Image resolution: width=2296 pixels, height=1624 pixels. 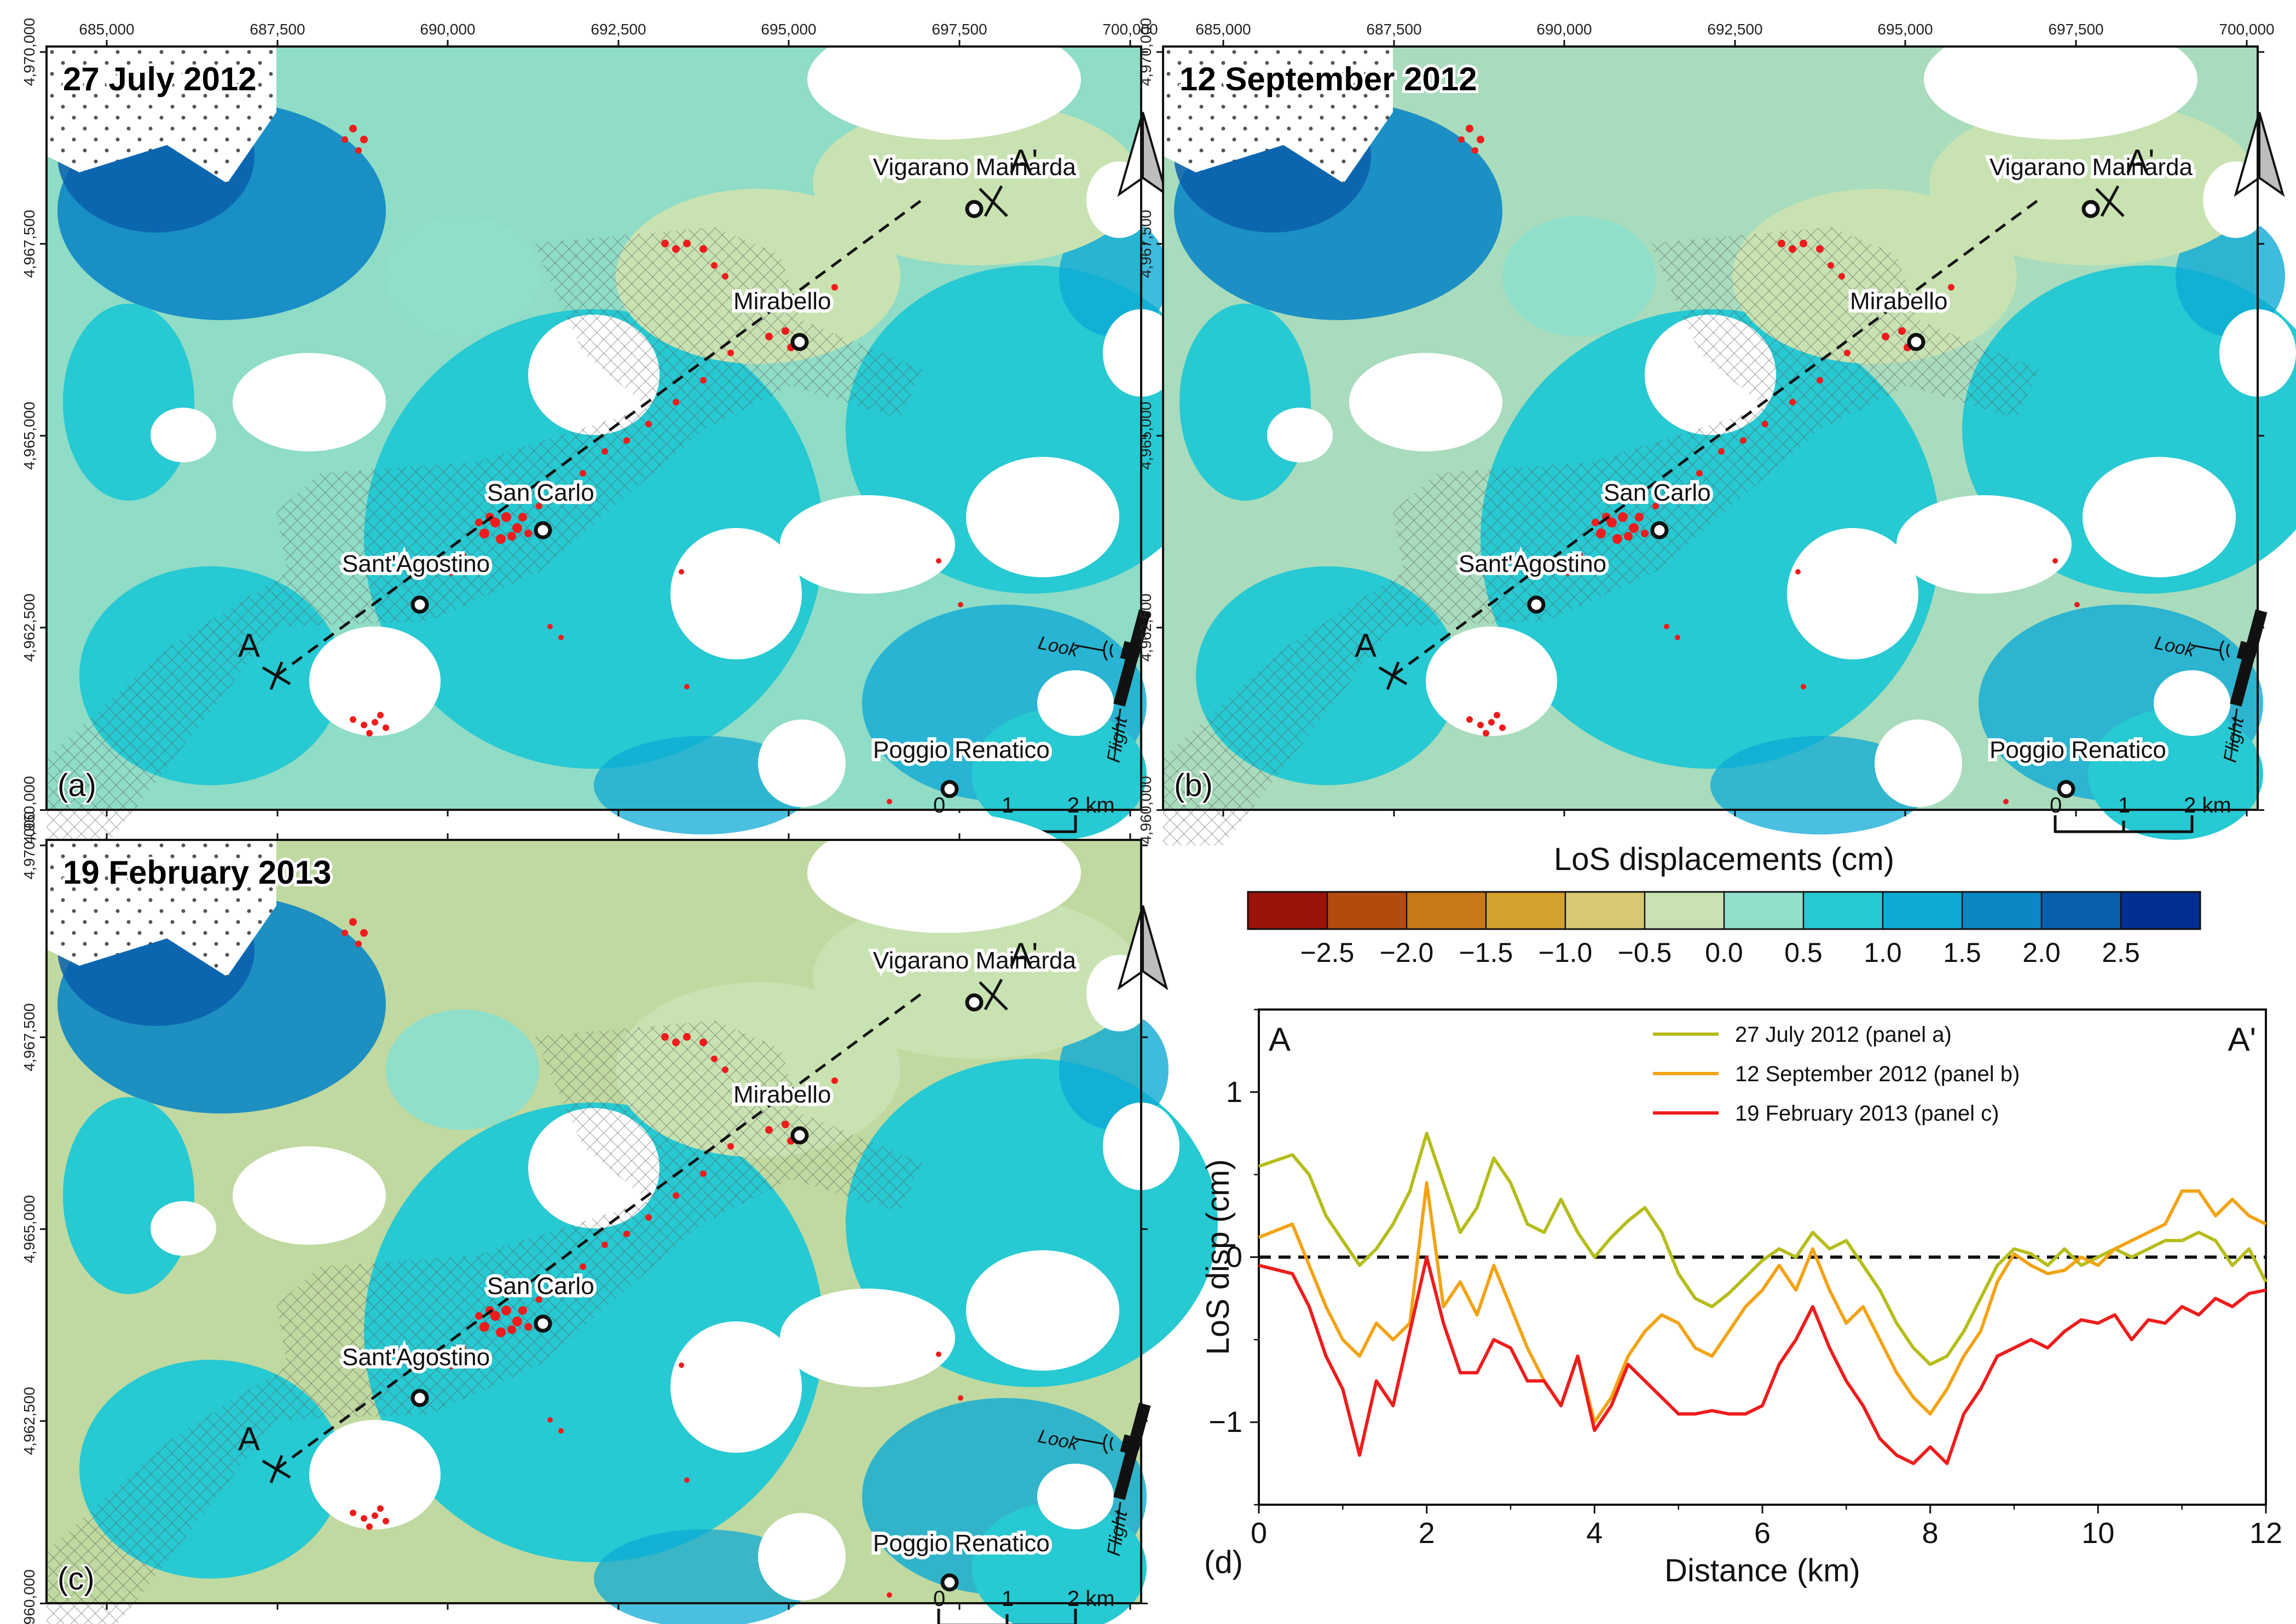 I want to click on chart-x-tick-label: 8, so click(x=1930, y=1533).